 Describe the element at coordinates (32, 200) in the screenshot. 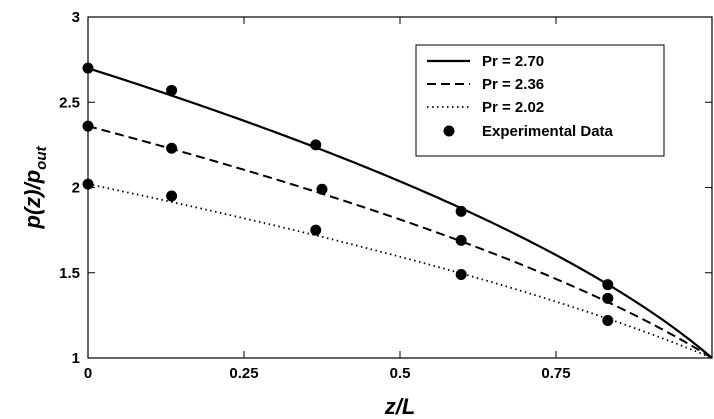

I see `y-axis-title-main: p(z)/p` at that location.